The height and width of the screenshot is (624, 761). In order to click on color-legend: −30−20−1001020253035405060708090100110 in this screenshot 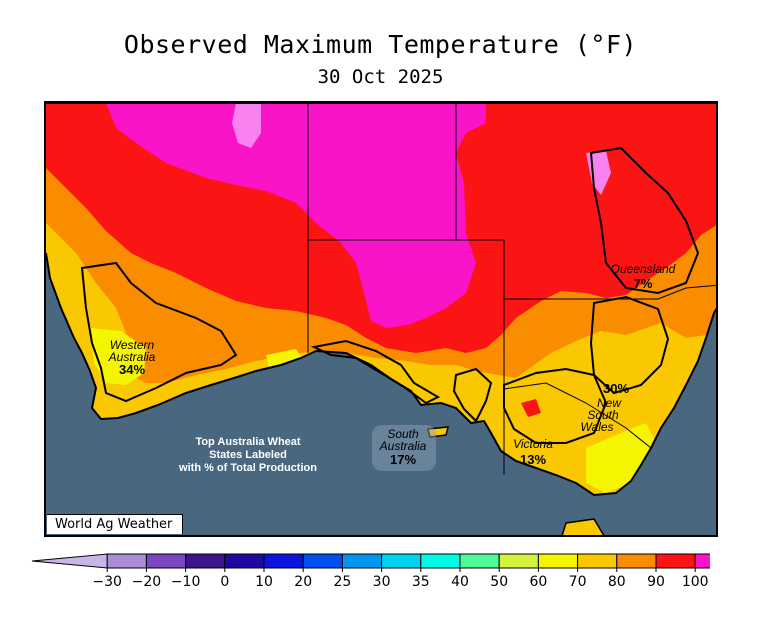, I will do `click(370, 571)`.